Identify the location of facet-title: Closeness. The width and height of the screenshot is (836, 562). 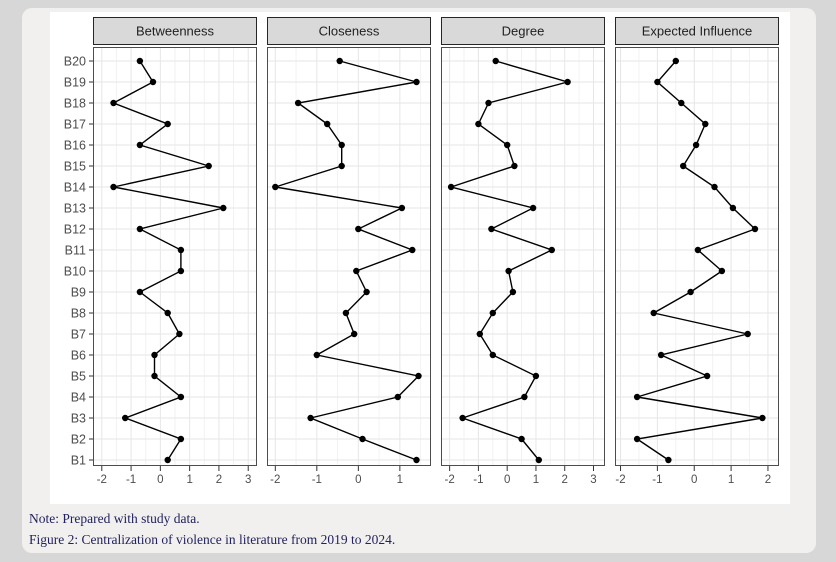
(349, 31).